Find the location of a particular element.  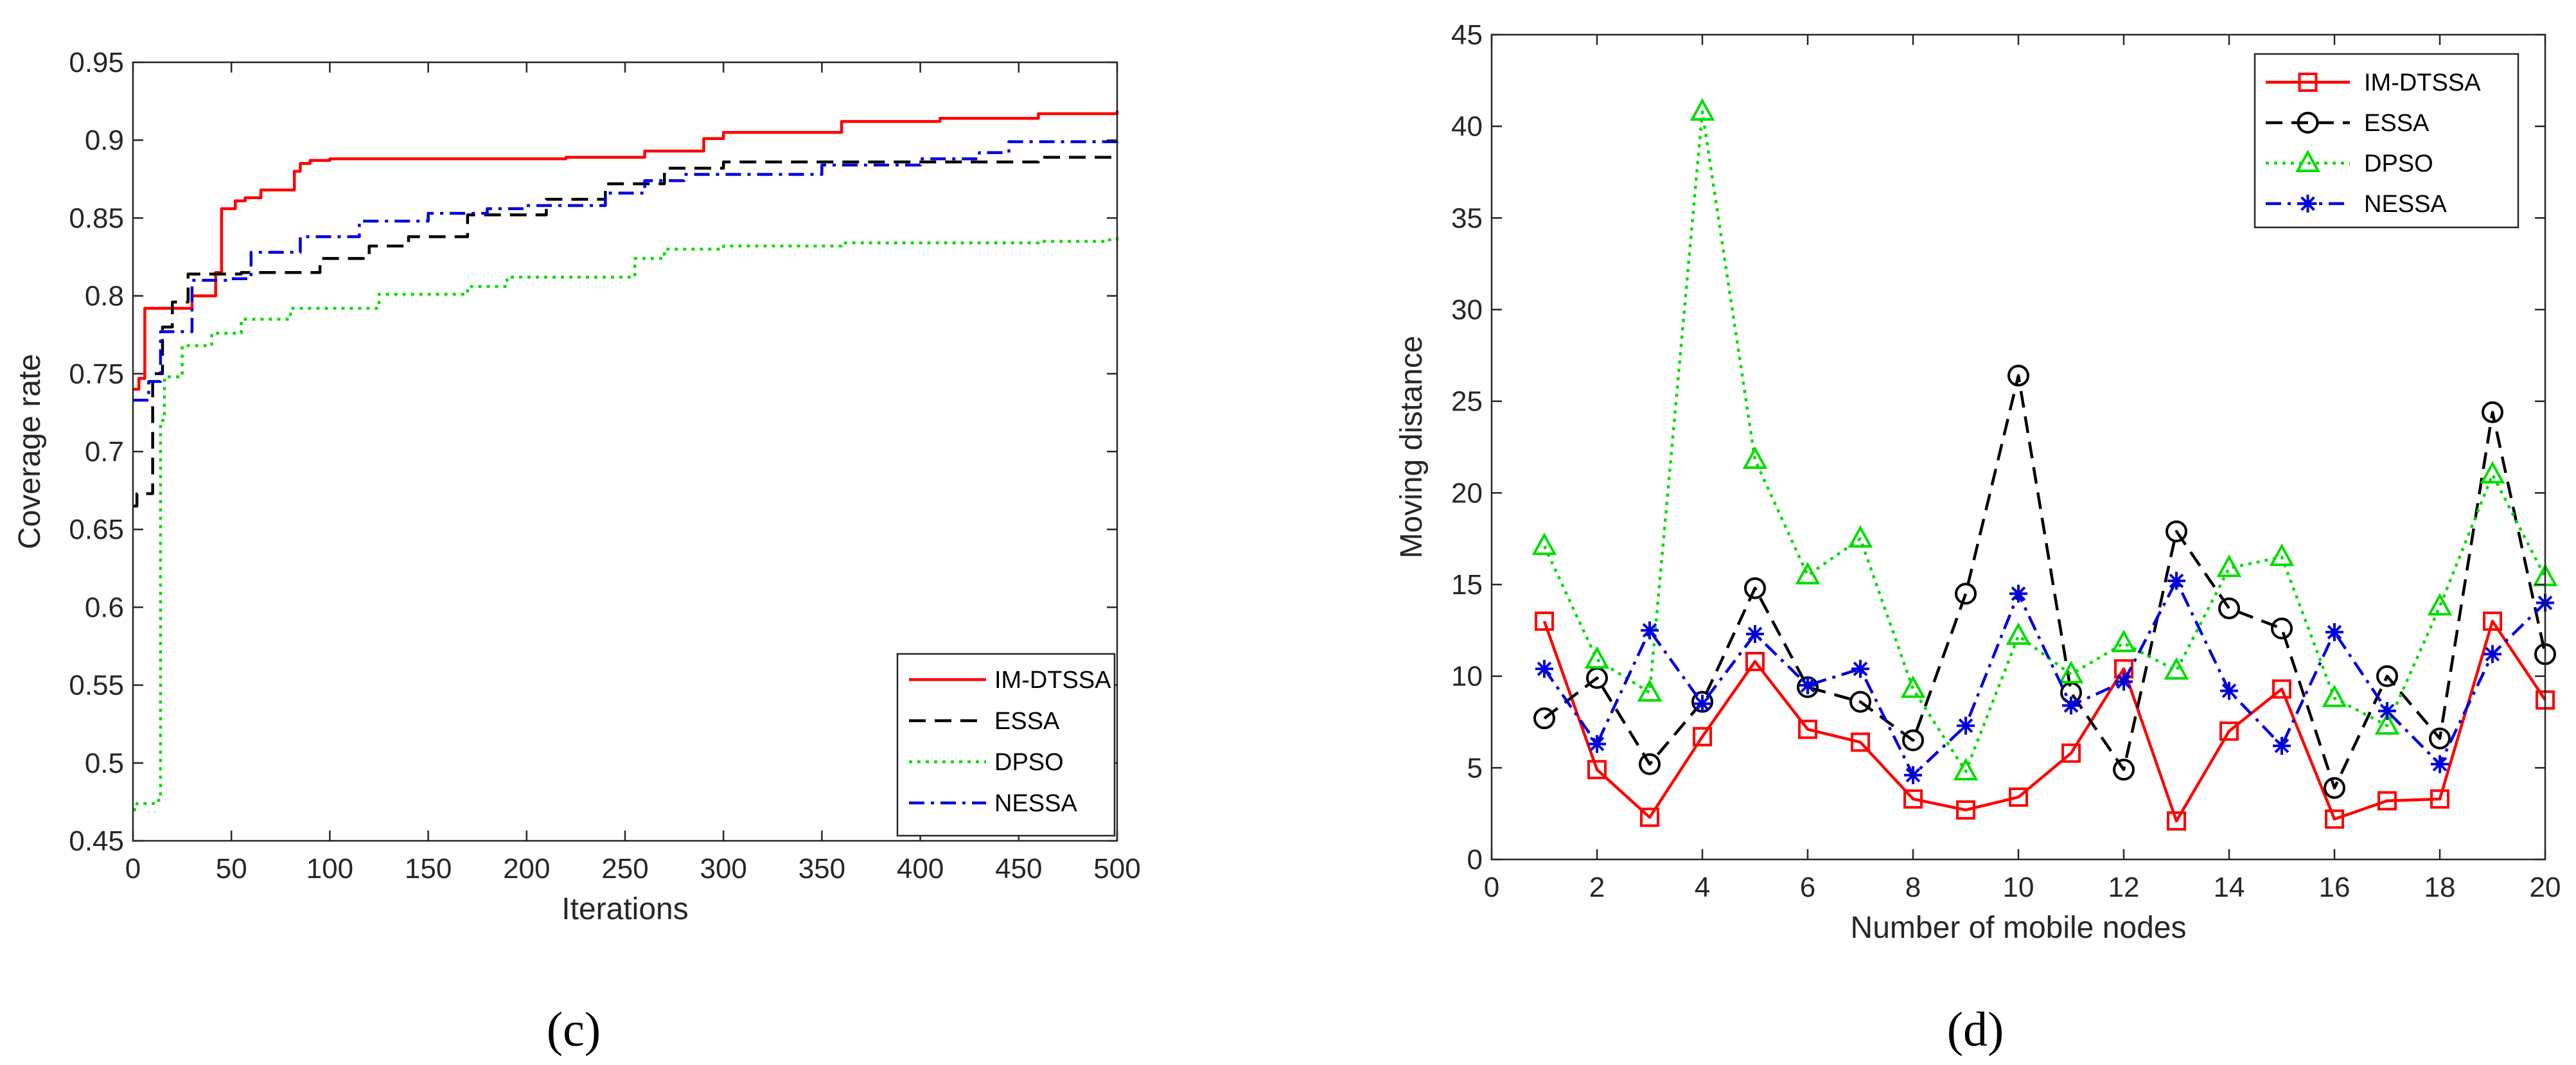

y-tick-label: 40 is located at coordinates (1467, 127).